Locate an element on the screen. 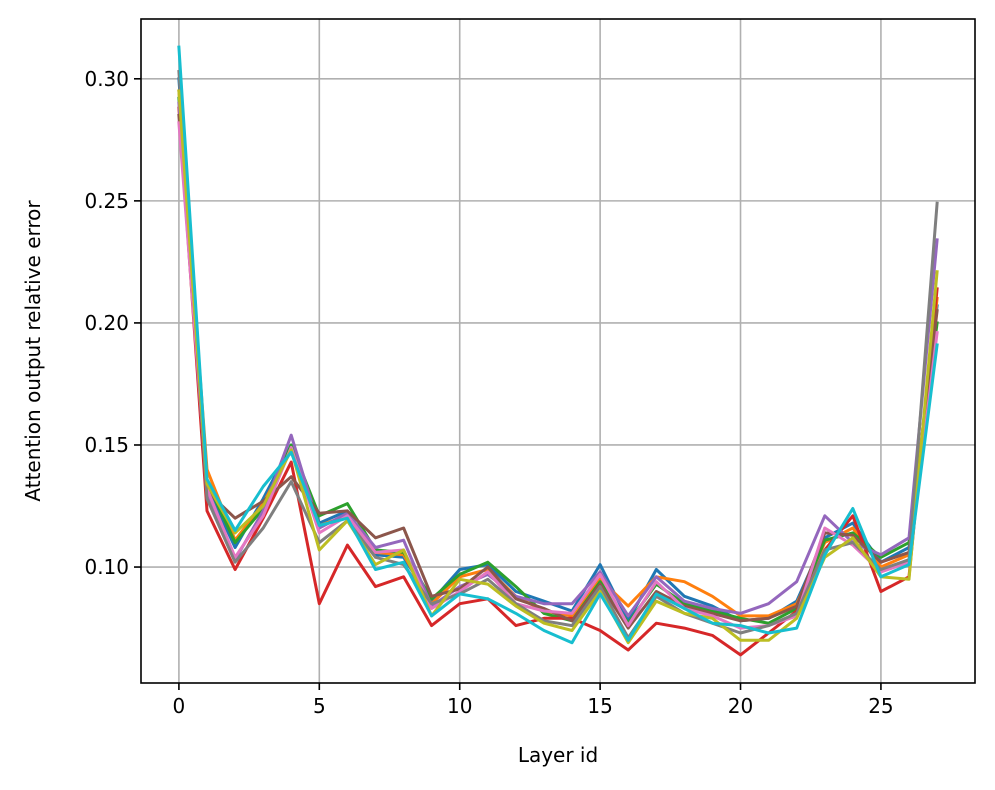 The height and width of the screenshot is (790, 995). x-tick-label: 5 is located at coordinates (319, 706).